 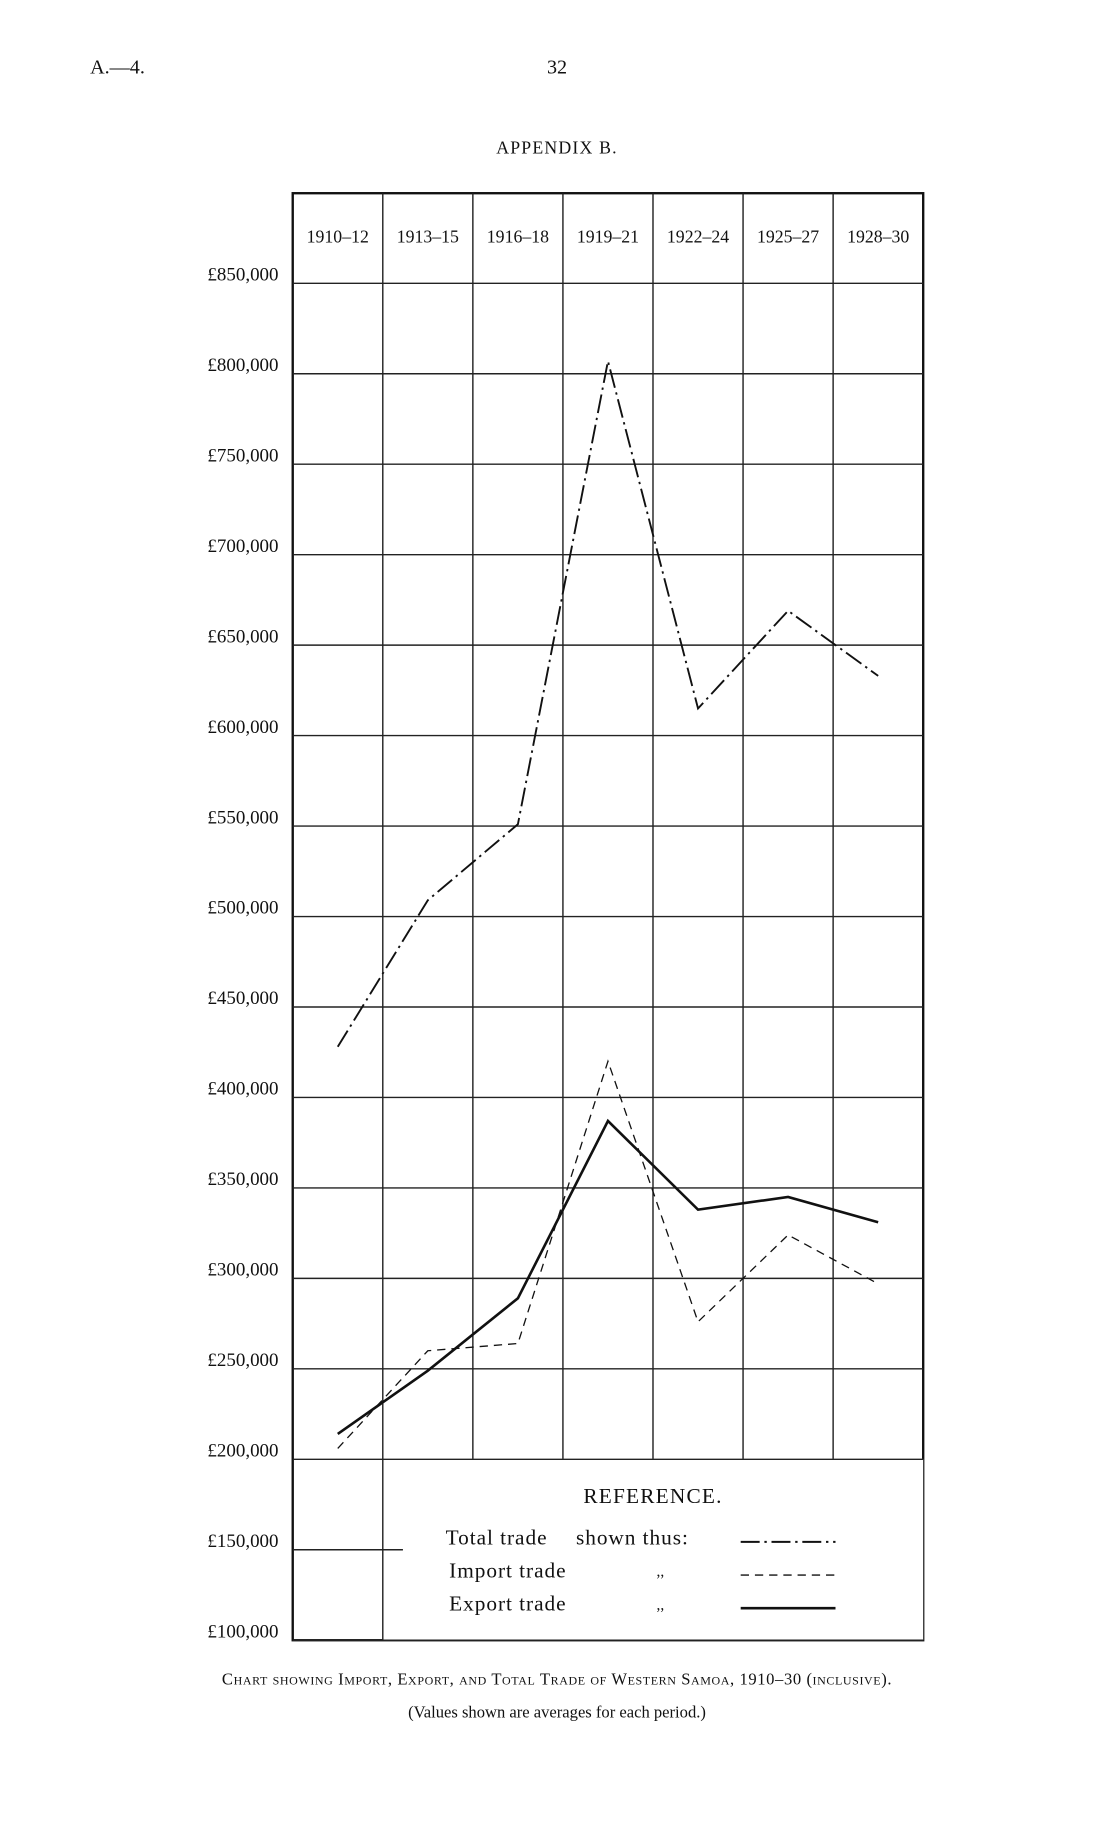 I want to click on y-tick-label: £350,000, so click(x=242, y=1179).